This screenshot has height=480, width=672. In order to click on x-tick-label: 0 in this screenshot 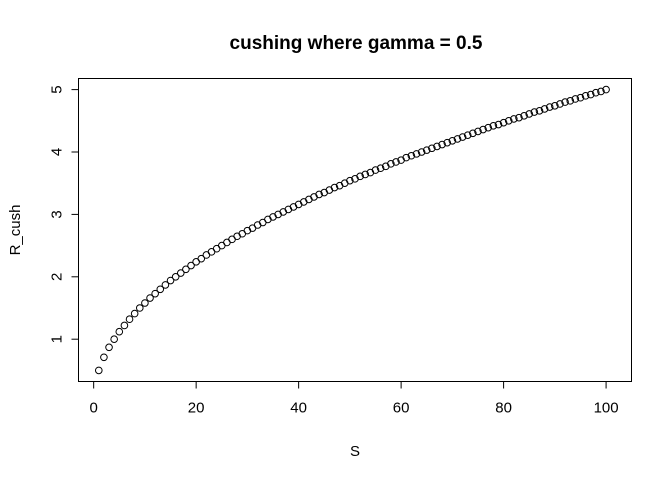, I will do `click(93, 408)`.